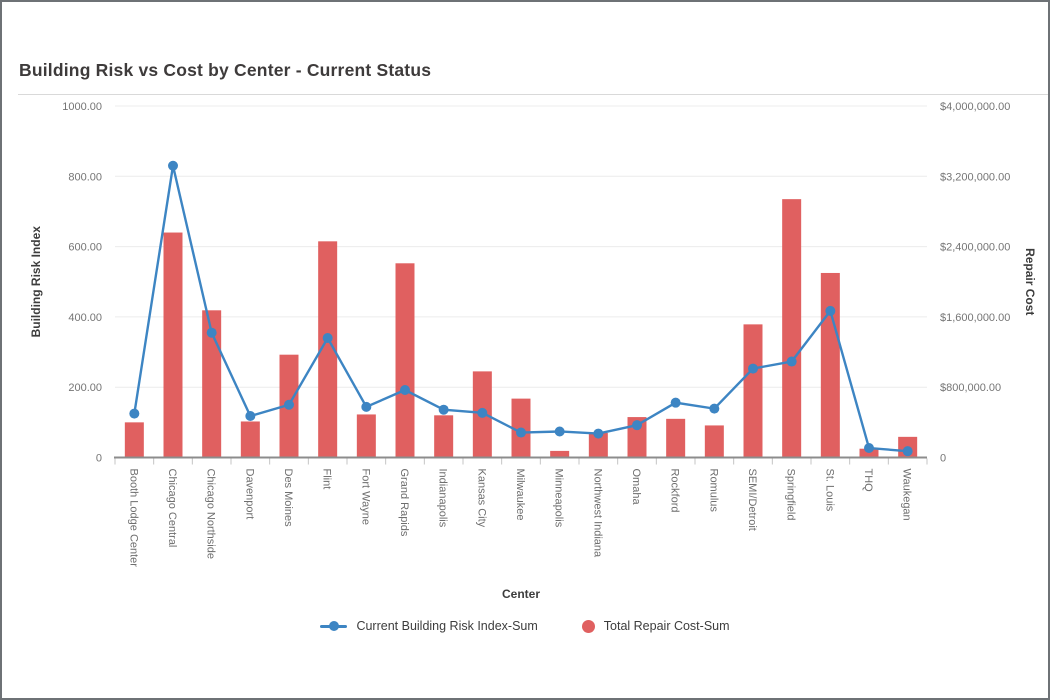  Describe the element at coordinates (1030, 281) in the screenshot. I see `y-right-axis-title: Repair Cost` at that location.